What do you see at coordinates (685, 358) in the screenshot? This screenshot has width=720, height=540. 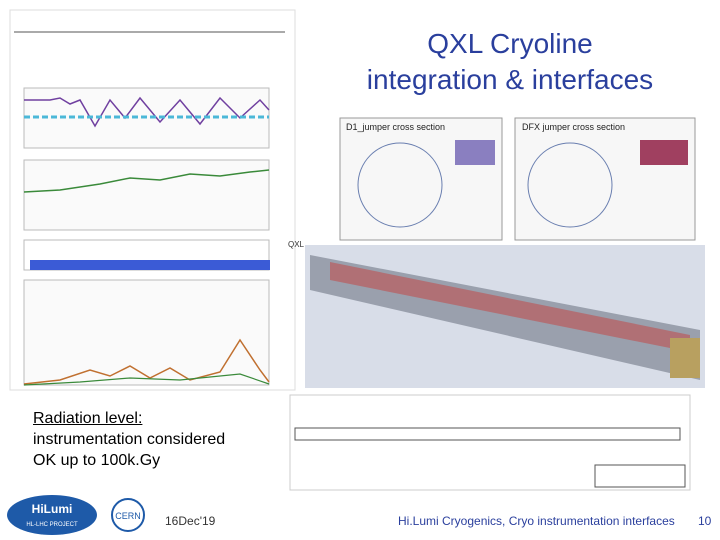 I see `equipment` at bounding box center [685, 358].